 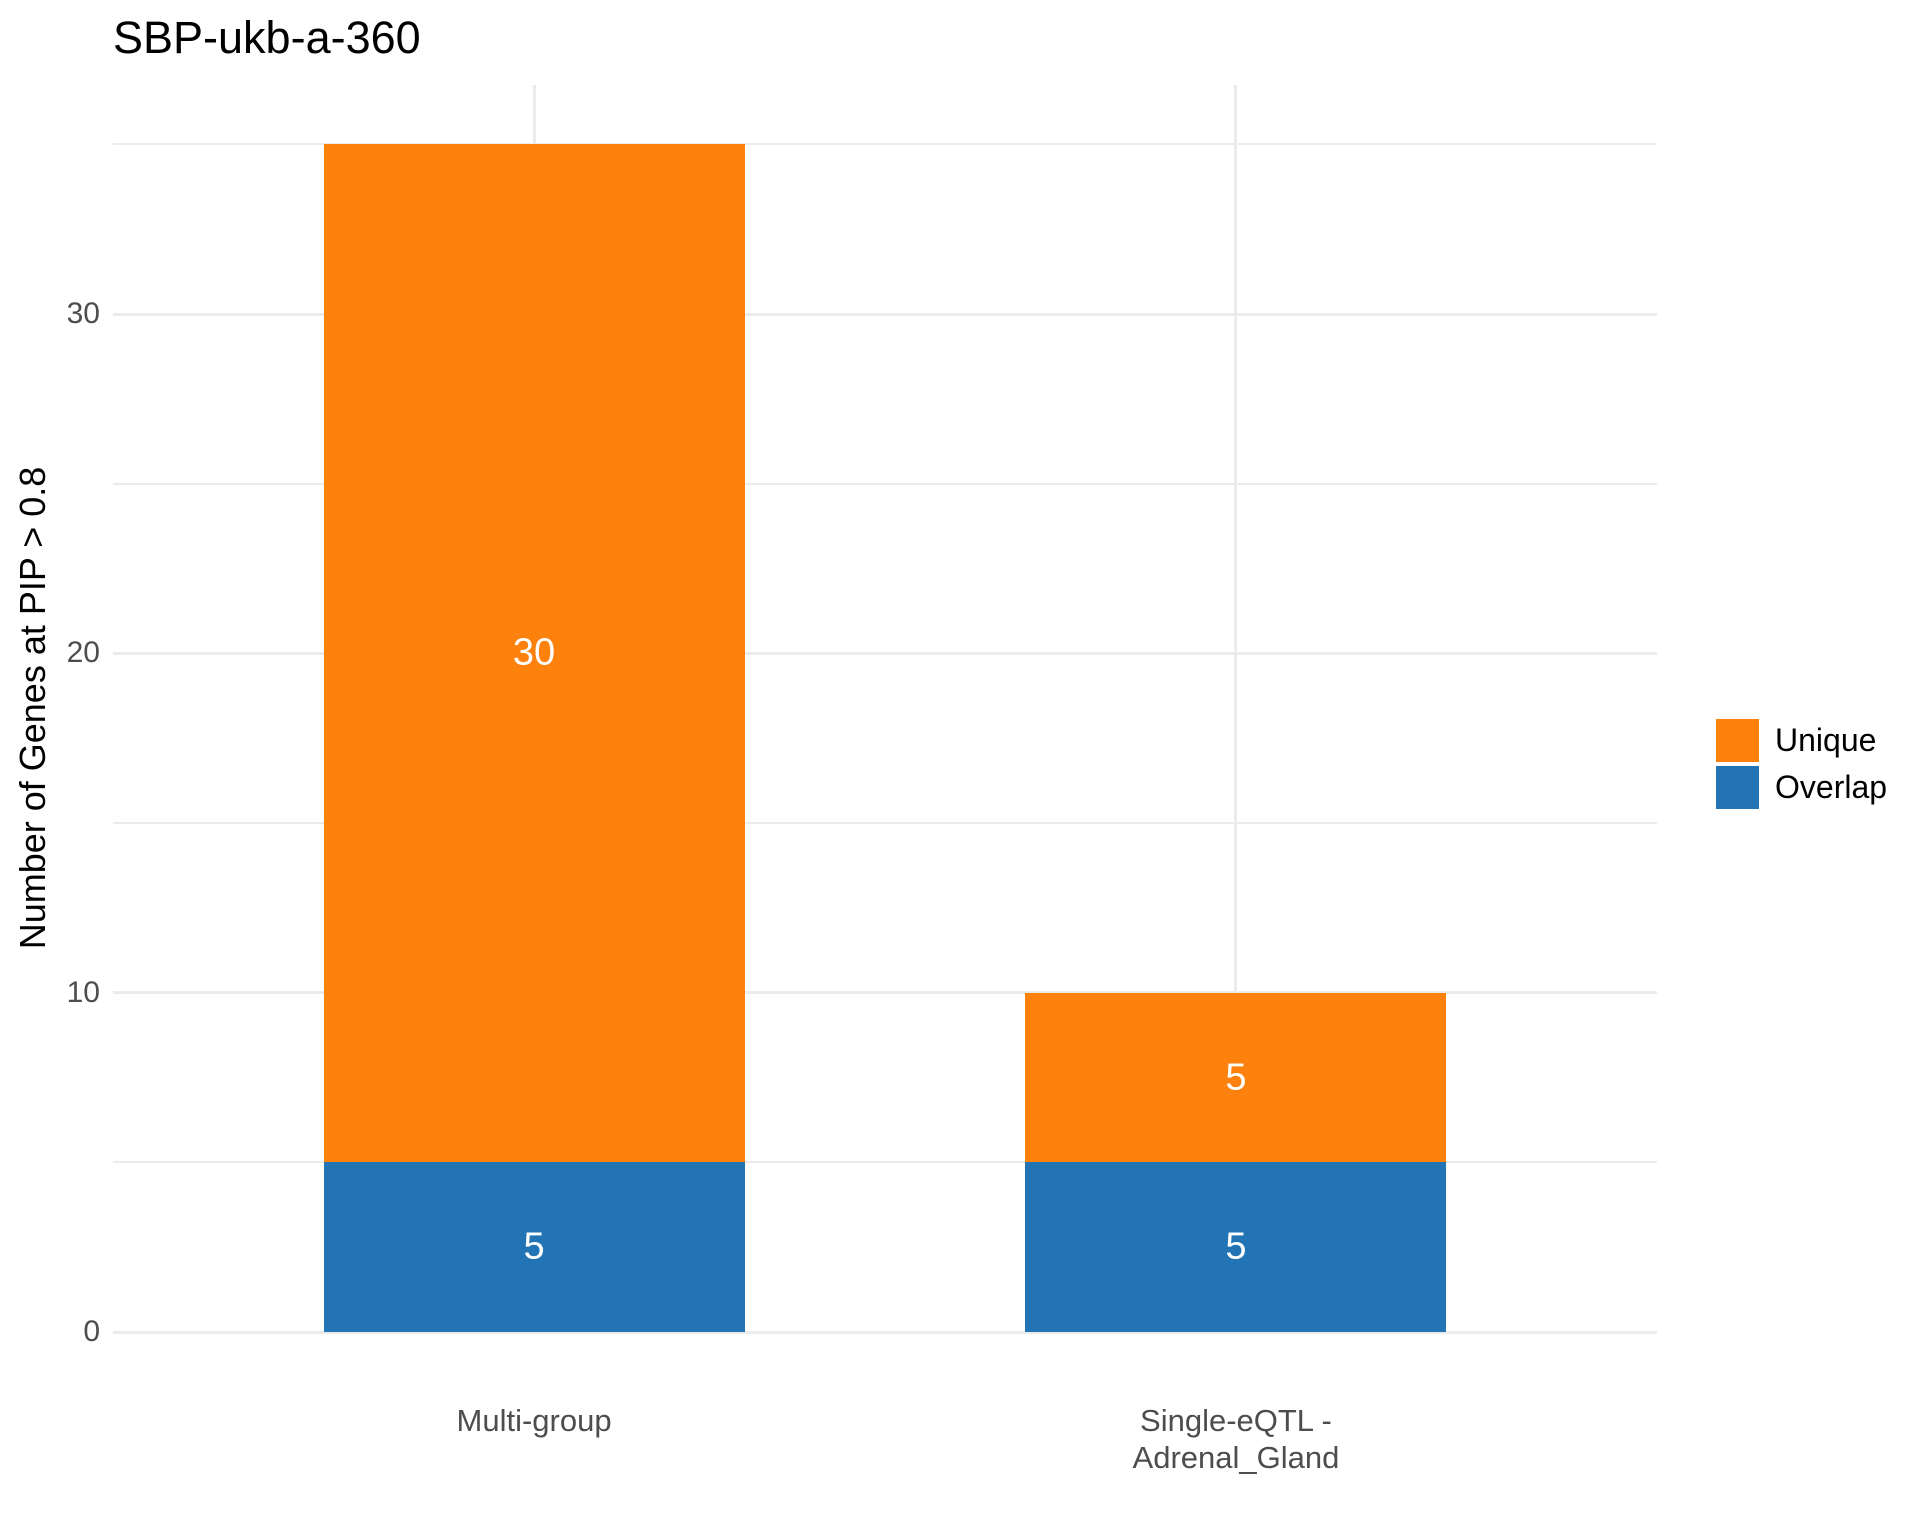 What do you see at coordinates (1831, 787) in the screenshot?
I see `legend-label-overlap: Overlap` at bounding box center [1831, 787].